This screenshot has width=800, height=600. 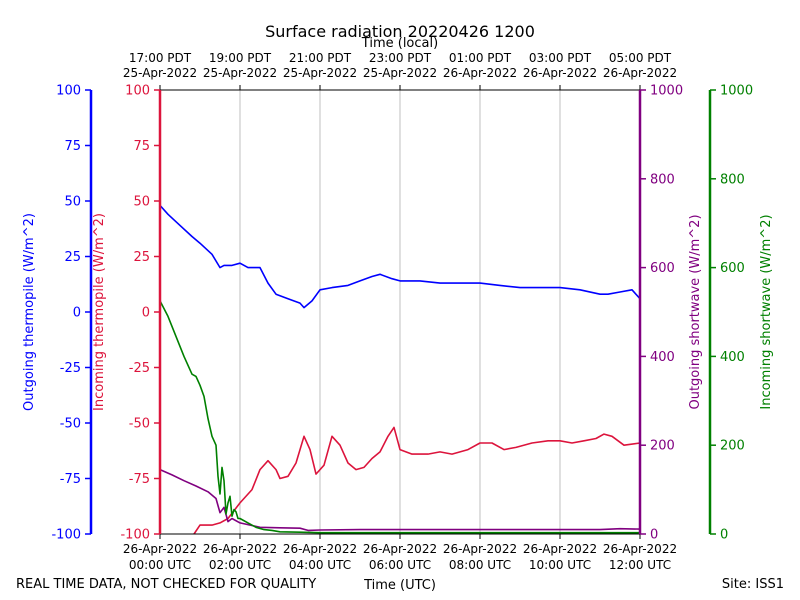 What do you see at coordinates (240, 58) in the screenshot?
I see `x-tick-label-local-time: 19:00 PDT` at bounding box center [240, 58].